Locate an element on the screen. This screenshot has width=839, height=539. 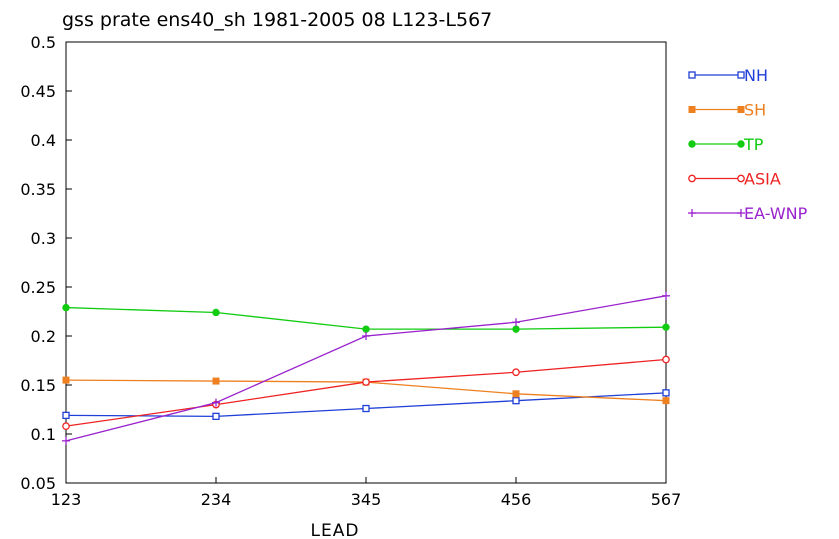
x-axis: 123 234 345 456 567 is located at coordinates (366, 493).